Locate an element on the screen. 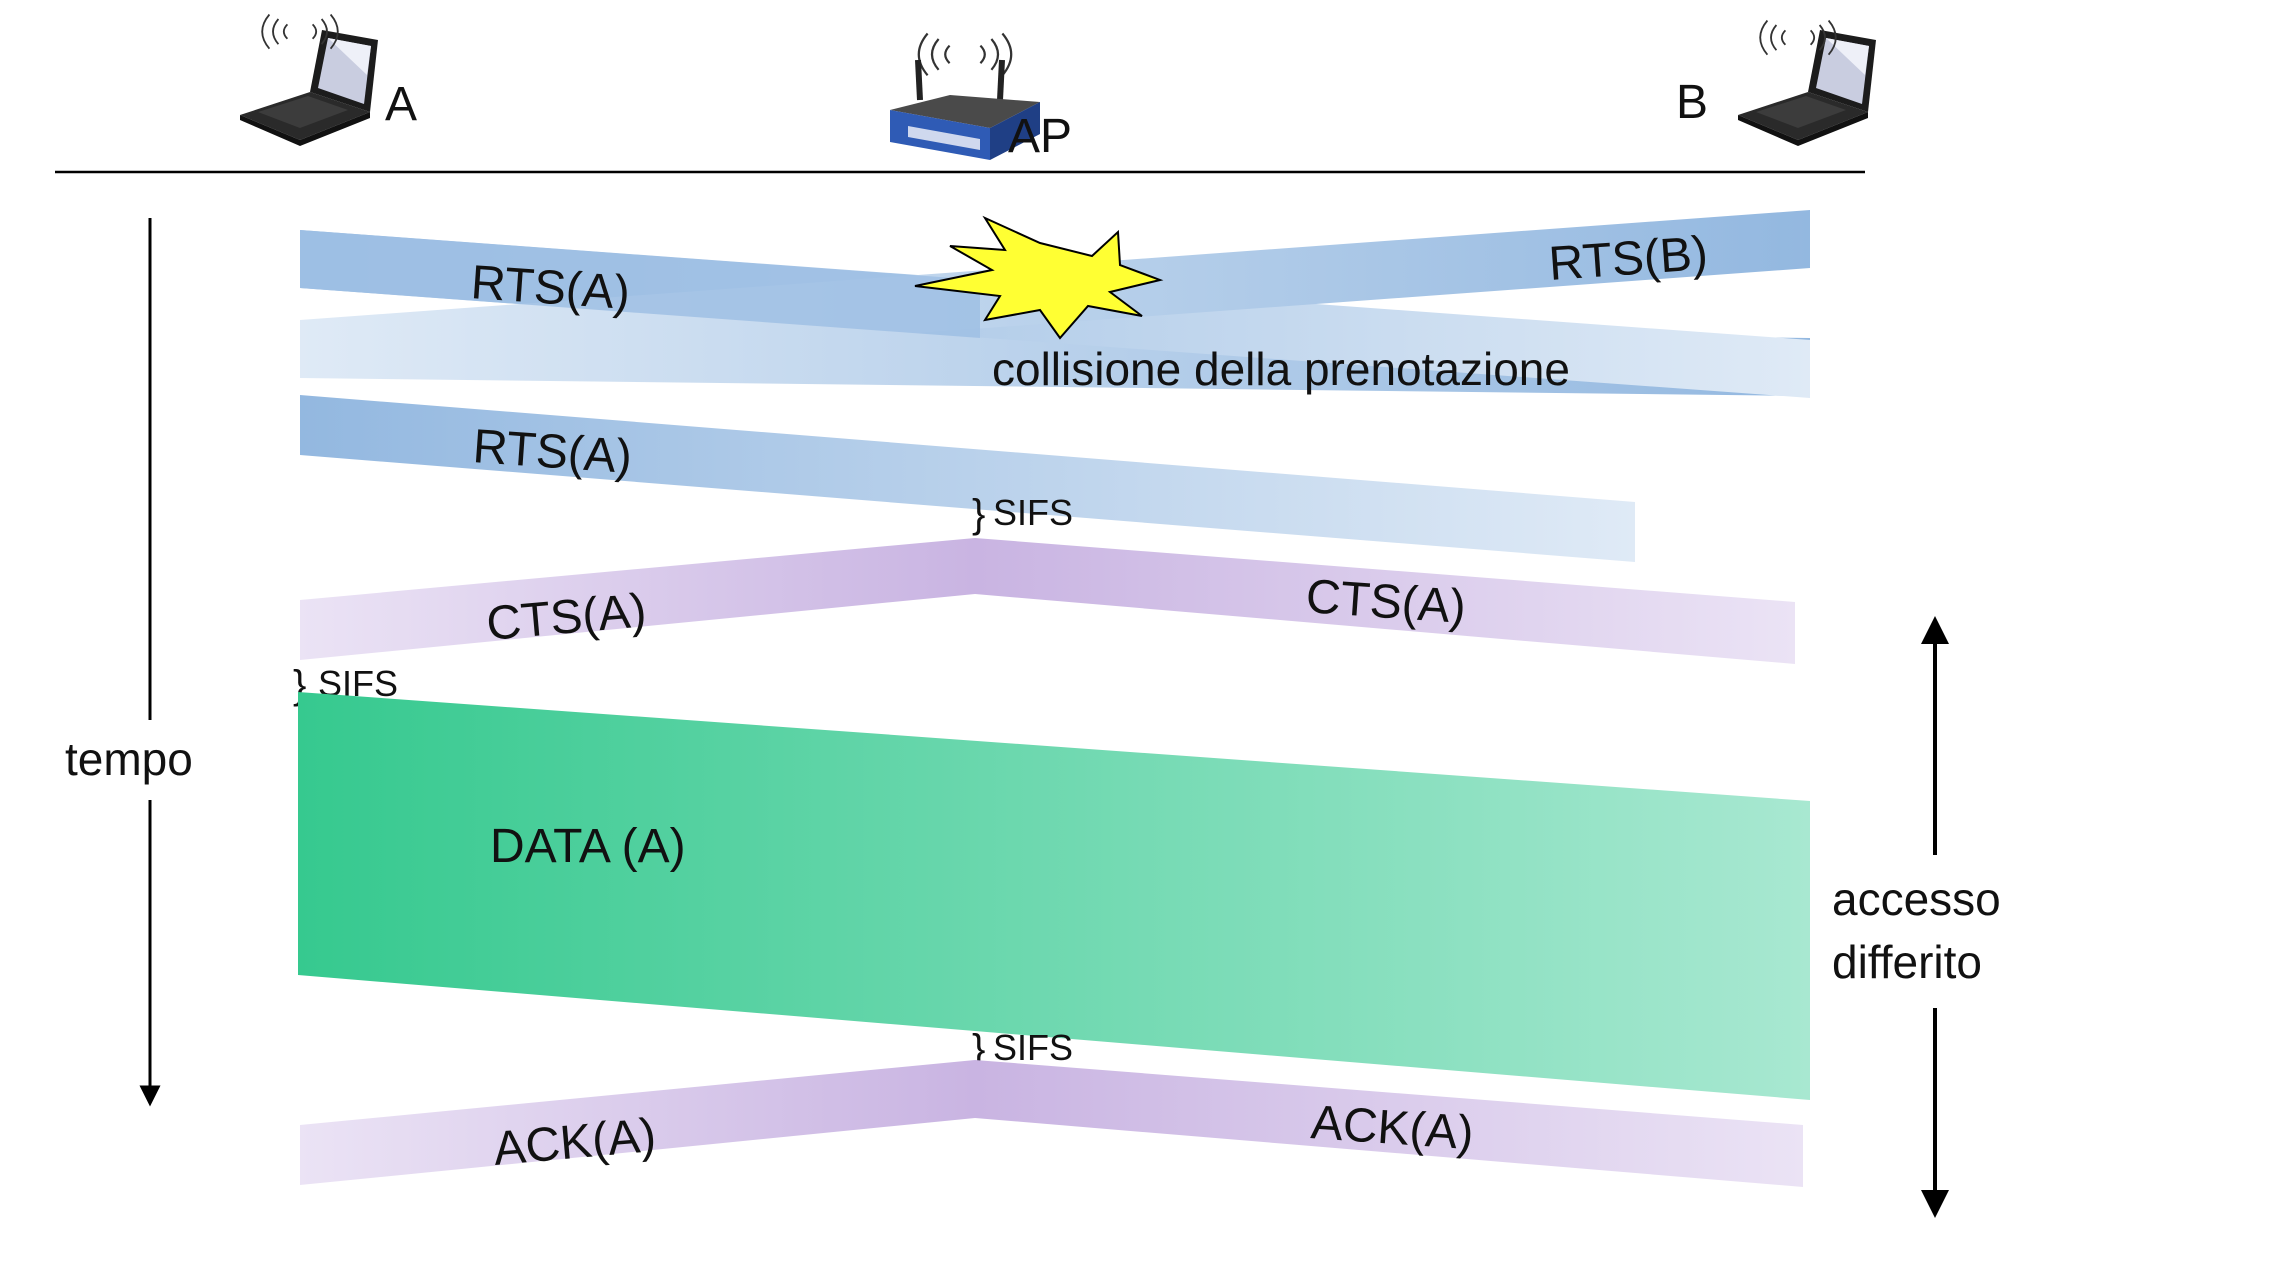 This screenshot has height=1262, width=2281. access-point: AP is located at coordinates (981, 97).